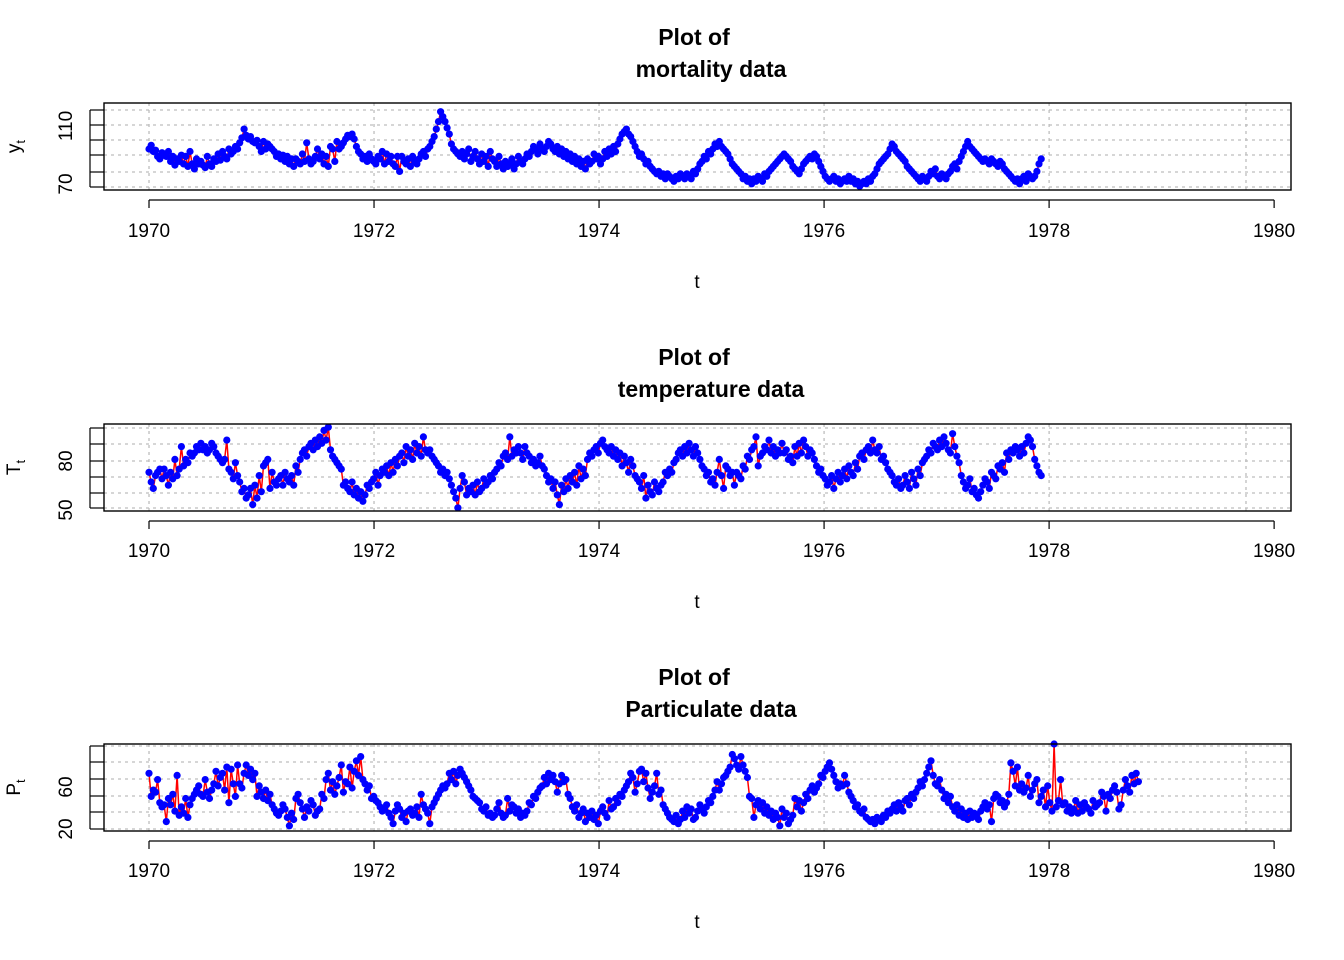 Image resolution: width=1344 pixels, height=960 pixels. What do you see at coordinates (595, 148) in the screenshot?
I see `series-line` at bounding box center [595, 148].